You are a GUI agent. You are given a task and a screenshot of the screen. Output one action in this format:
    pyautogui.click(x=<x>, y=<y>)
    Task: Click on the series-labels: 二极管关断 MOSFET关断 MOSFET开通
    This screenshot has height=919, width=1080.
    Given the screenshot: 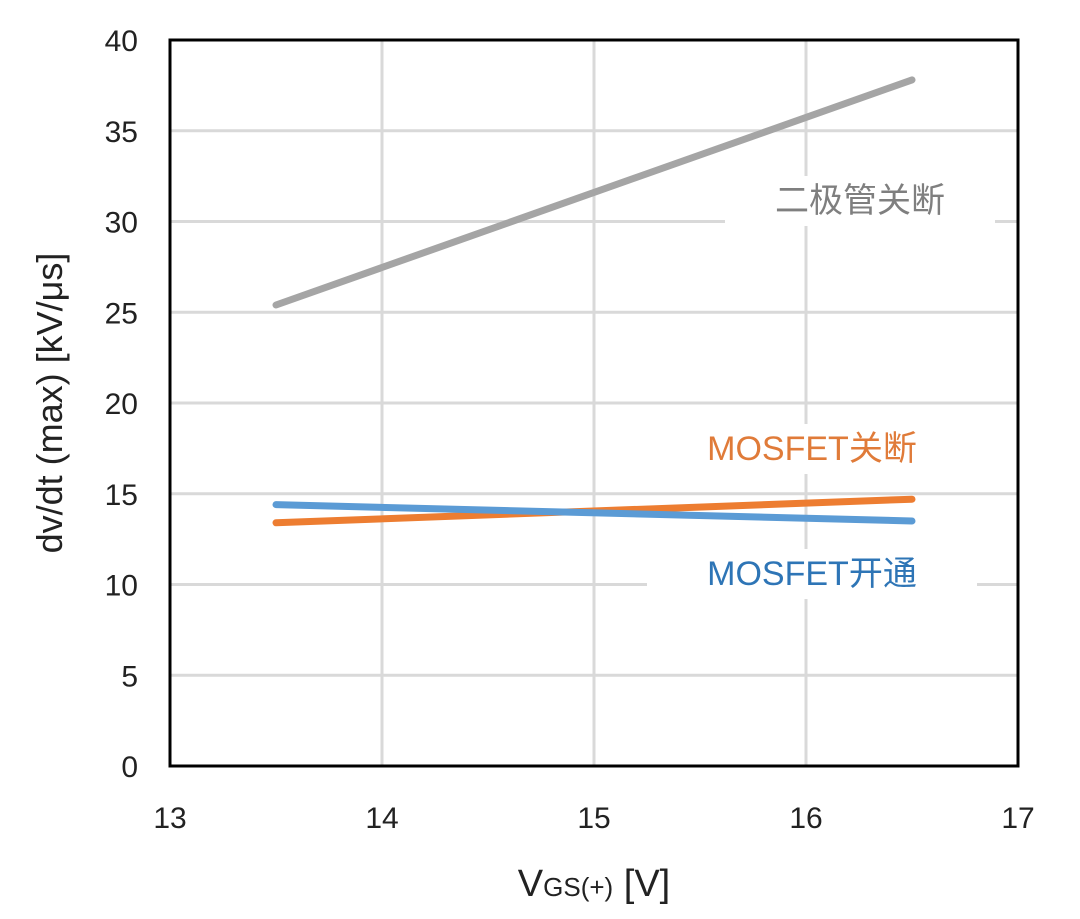 What is the action you would take?
    pyautogui.click(x=821, y=387)
    